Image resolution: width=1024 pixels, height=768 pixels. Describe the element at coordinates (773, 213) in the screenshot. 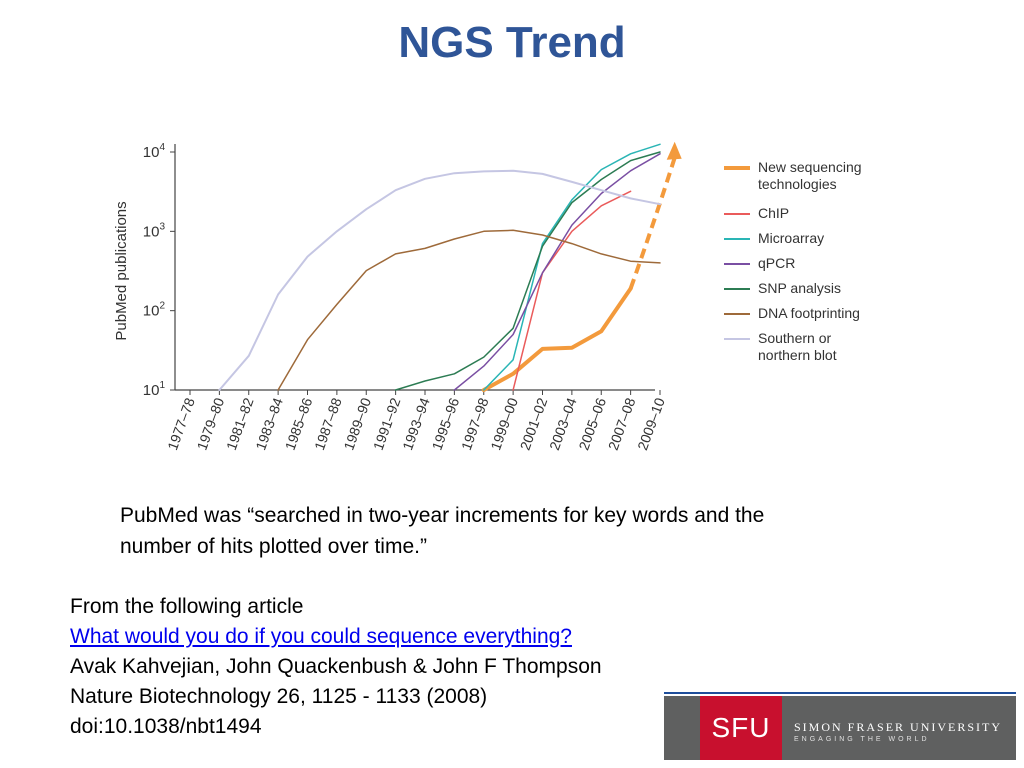

I see `legend-label: ChIP` at that location.